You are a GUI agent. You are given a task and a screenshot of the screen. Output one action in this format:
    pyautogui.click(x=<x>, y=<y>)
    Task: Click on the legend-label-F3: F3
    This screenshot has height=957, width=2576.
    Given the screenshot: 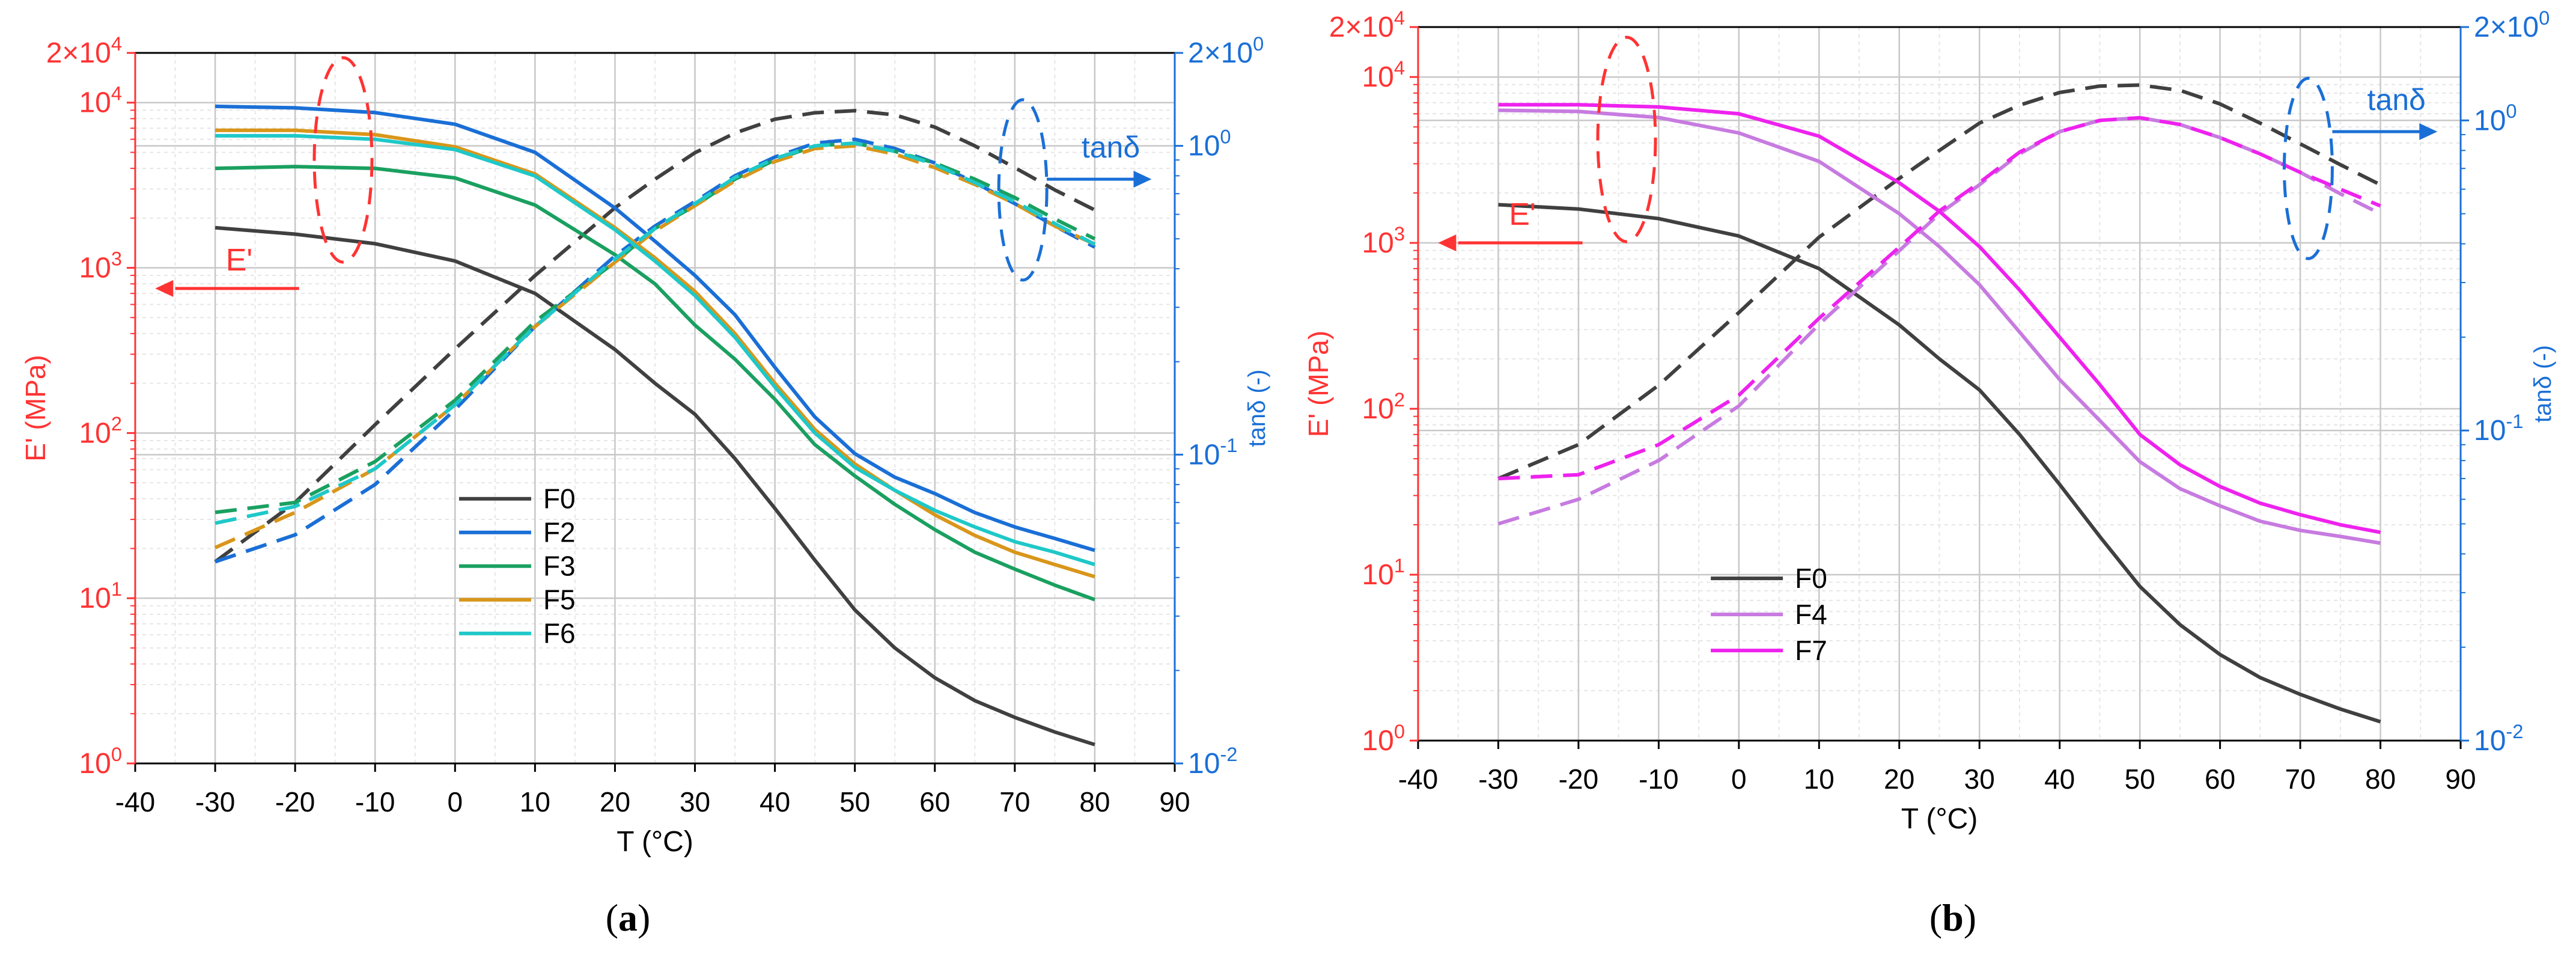 What is the action you would take?
    pyautogui.click(x=559, y=566)
    